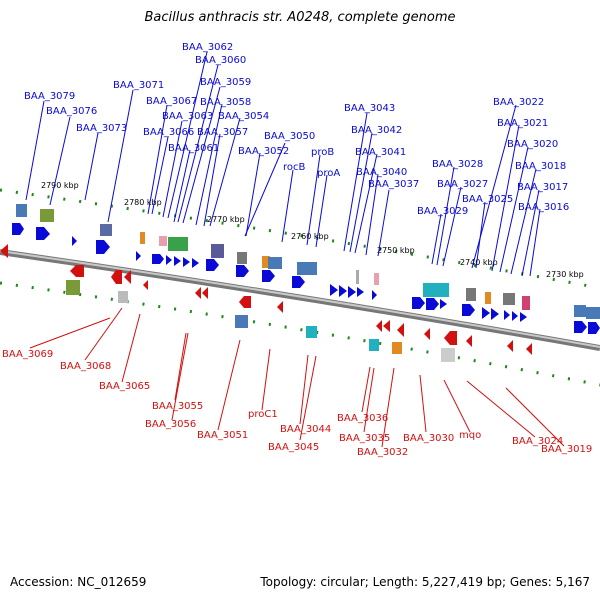  What do you see at coordinates (364, 438) in the screenshot?
I see `gene-label: BAA_3035` at bounding box center [364, 438].